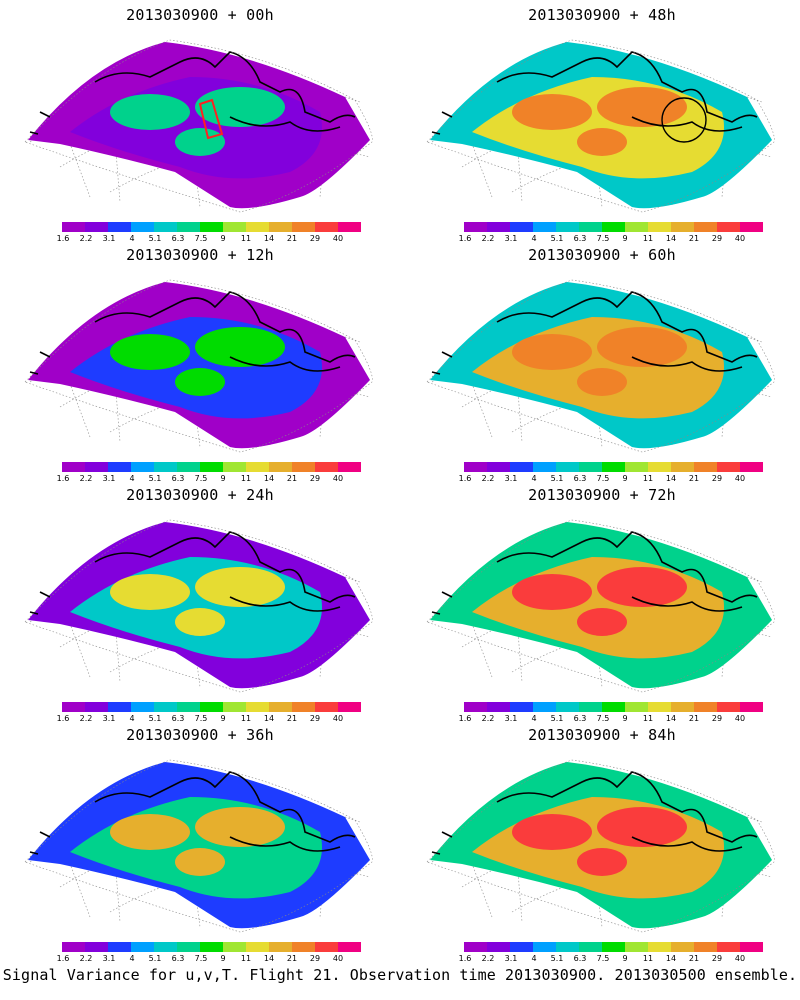 The image size is (800, 1000). I want to click on colorbar-labels: 1.6 2.2 3.1 4 5.1 6.3 7.5 9 11 14 21 29 40, so click(617, 719).